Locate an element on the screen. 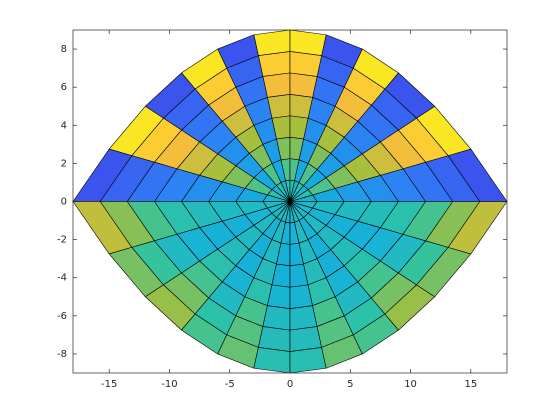 The height and width of the screenshot is (420, 560). x-tick-label: -15 is located at coordinates (109, 384).